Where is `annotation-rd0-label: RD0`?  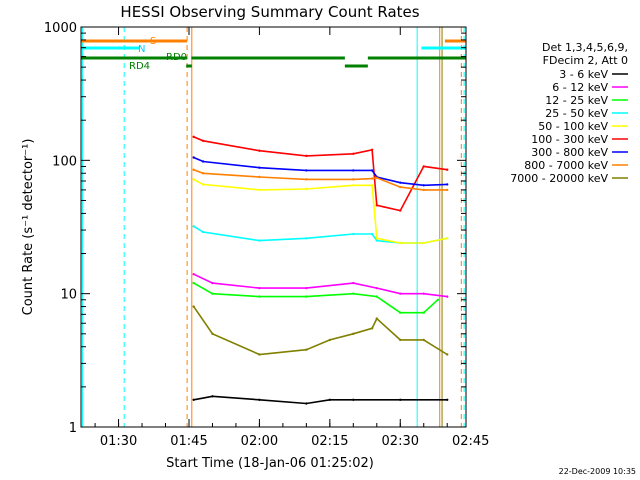 annotation-rd0-label: RD0 is located at coordinates (176, 57).